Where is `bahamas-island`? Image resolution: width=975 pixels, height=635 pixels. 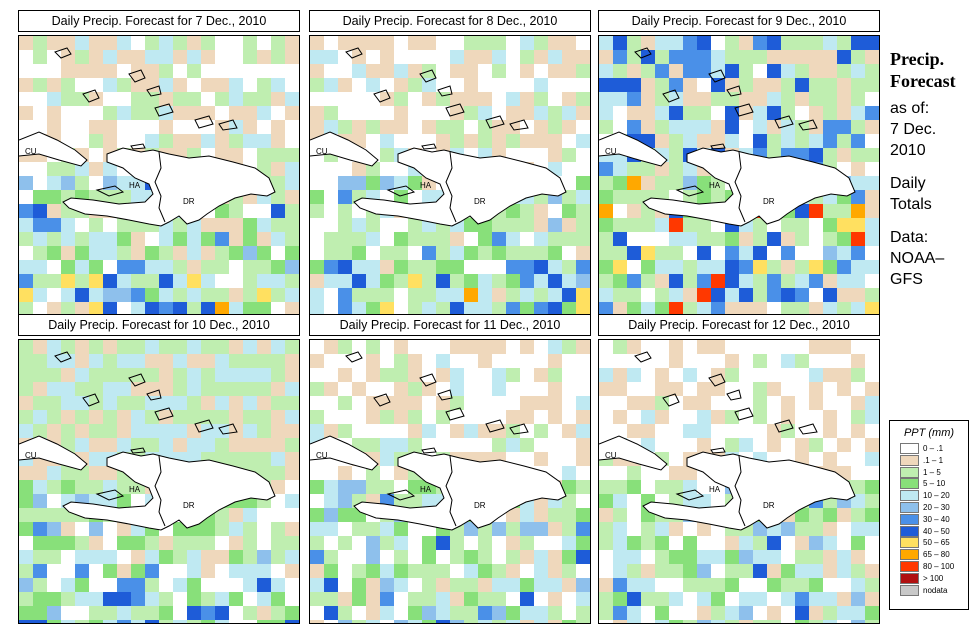 bahamas-island is located at coordinates (784, 122).